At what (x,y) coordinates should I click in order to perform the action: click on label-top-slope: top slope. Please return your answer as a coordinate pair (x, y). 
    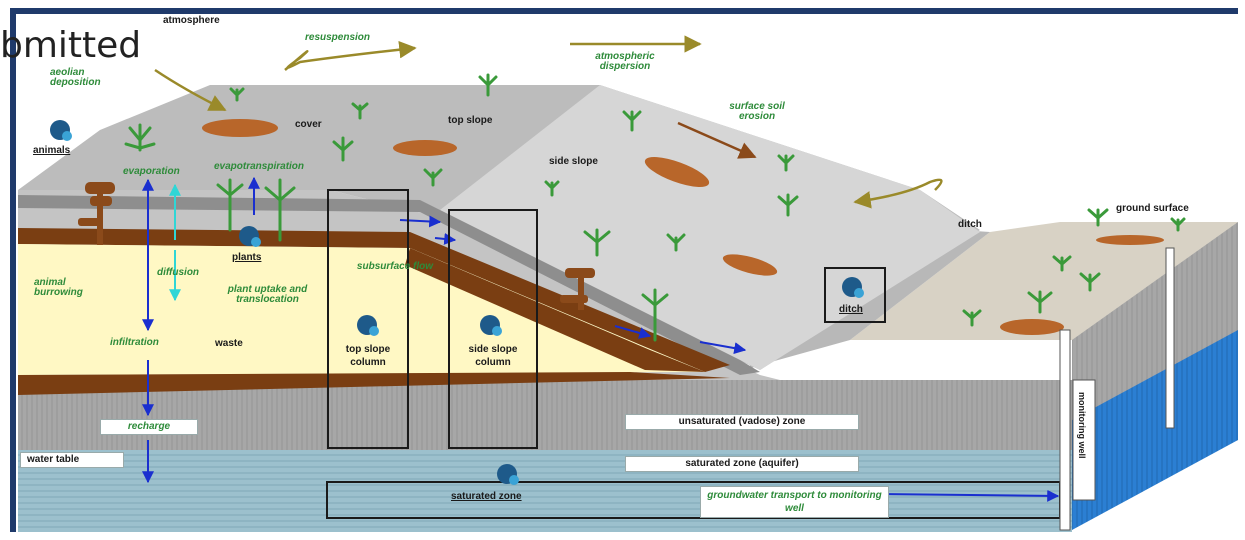
    Looking at the image, I should click on (470, 120).